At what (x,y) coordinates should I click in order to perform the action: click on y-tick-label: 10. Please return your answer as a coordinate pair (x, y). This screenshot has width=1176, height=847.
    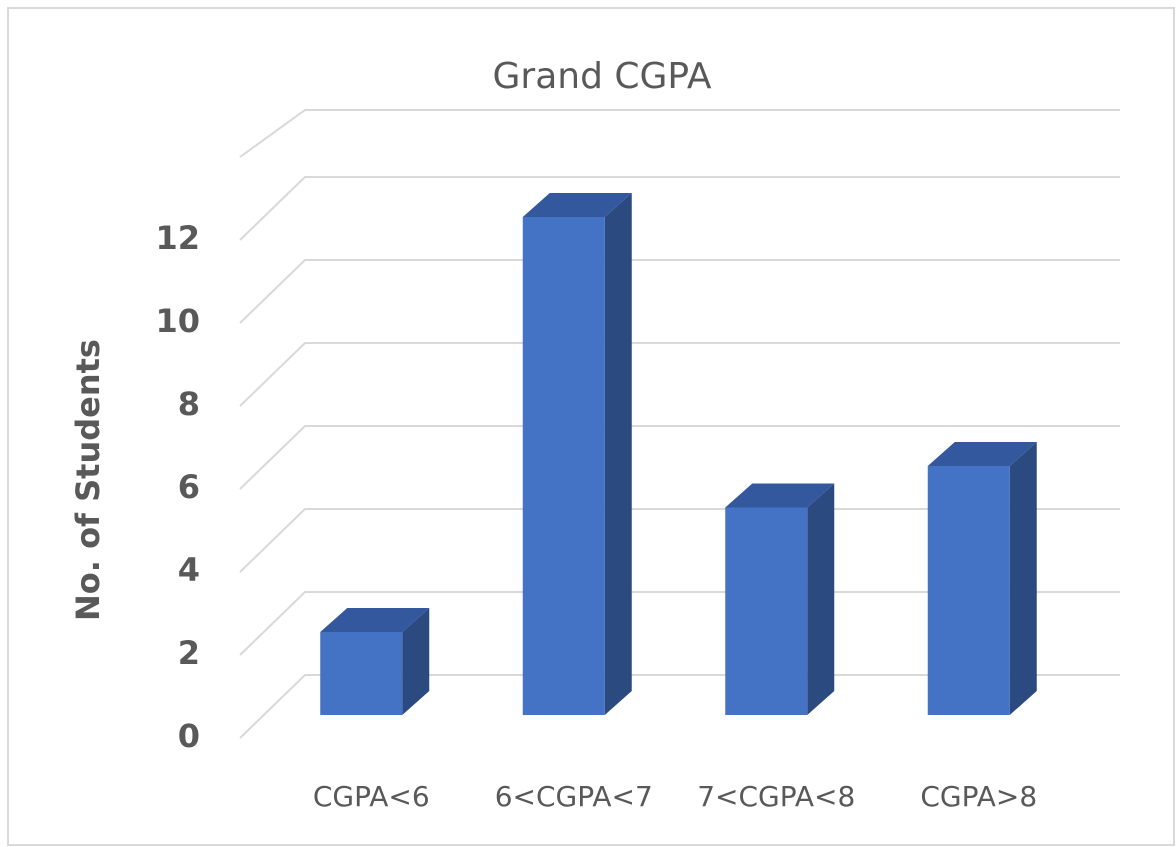
    Looking at the image, I should click on (177, 321).